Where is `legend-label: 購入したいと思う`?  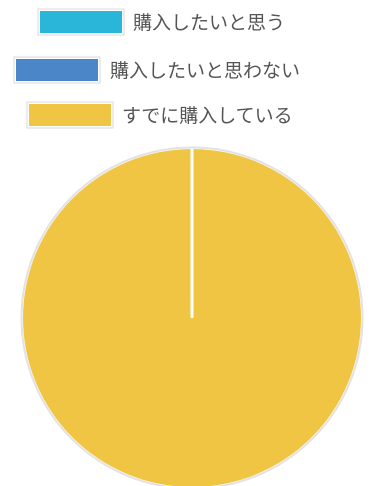 legend-label: 購入したいと思う is located at coordinates (209, 23).